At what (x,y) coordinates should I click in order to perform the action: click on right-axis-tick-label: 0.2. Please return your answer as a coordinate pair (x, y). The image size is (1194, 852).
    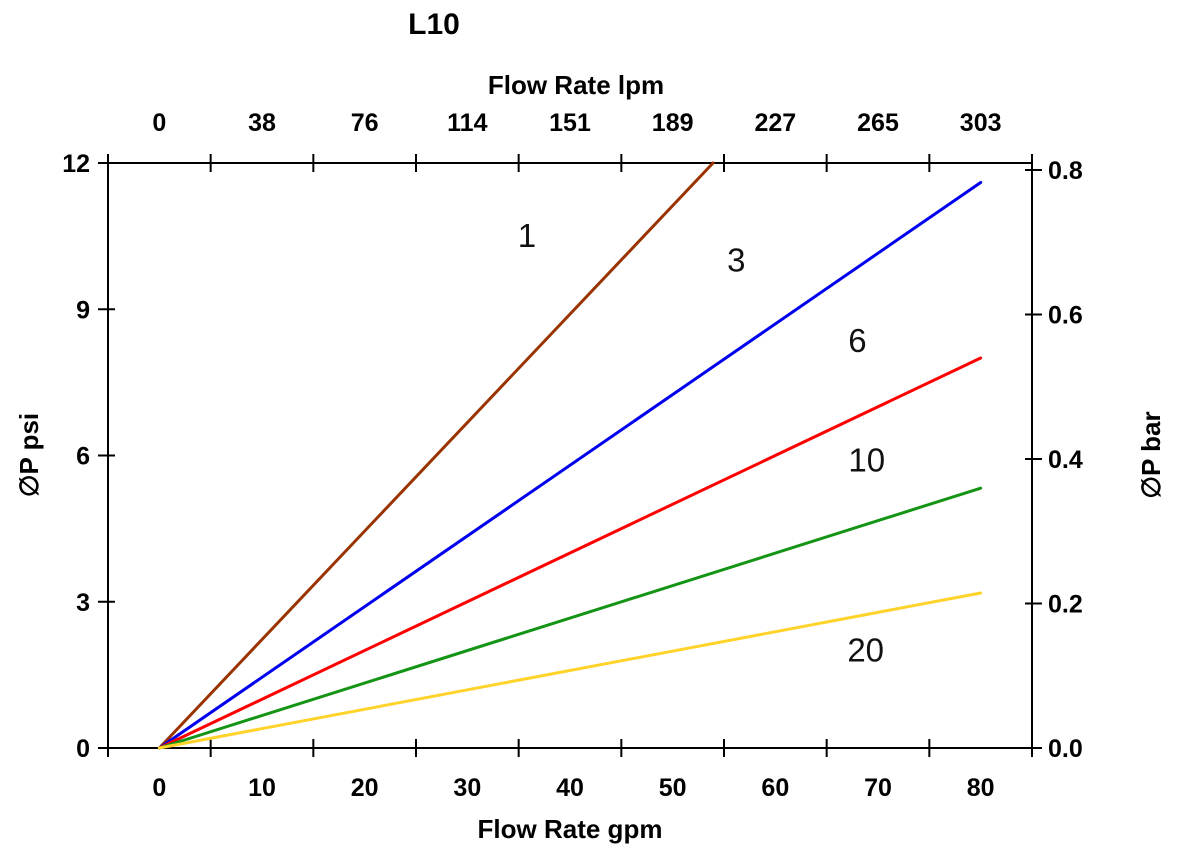
    Looking at the image, I should click on (1065, 605).